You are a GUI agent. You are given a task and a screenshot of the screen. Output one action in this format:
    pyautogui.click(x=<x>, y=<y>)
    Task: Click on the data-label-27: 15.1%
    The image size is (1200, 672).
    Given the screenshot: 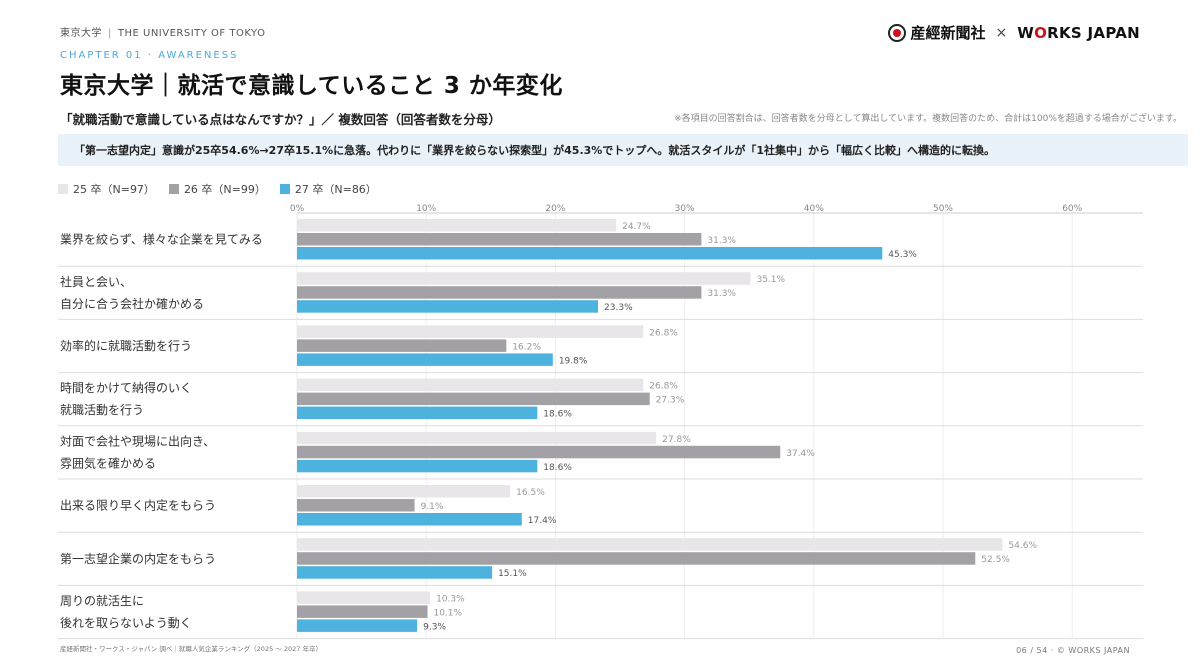 What is the action you would take?
    pyautogui.click(x=512, y=574)
    